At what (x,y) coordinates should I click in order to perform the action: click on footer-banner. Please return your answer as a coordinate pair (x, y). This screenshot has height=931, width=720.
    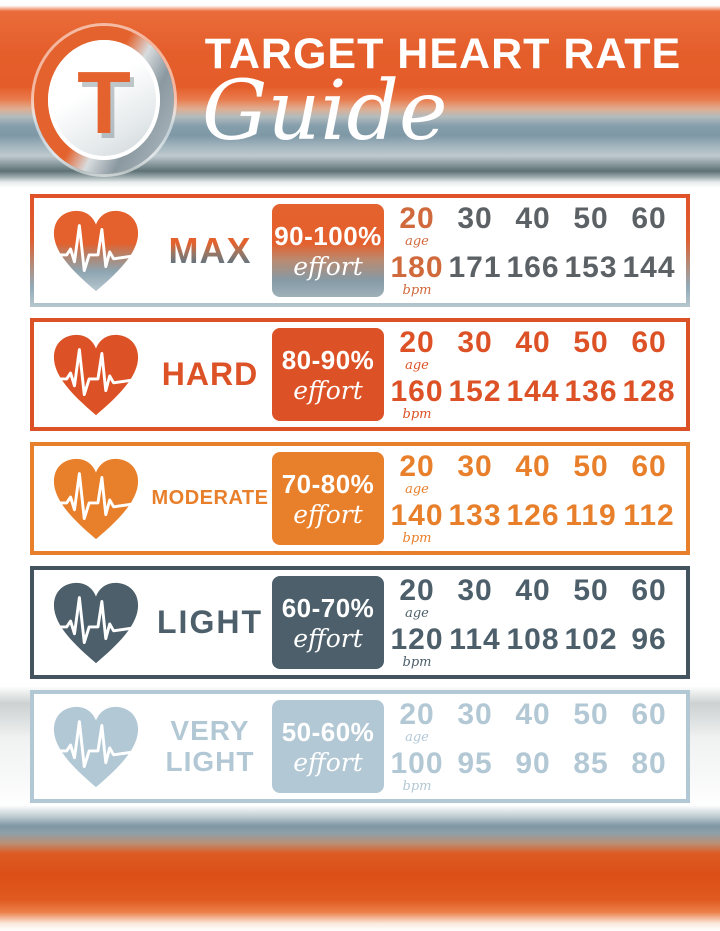
    Looking at the image, I should click on (360, 868).